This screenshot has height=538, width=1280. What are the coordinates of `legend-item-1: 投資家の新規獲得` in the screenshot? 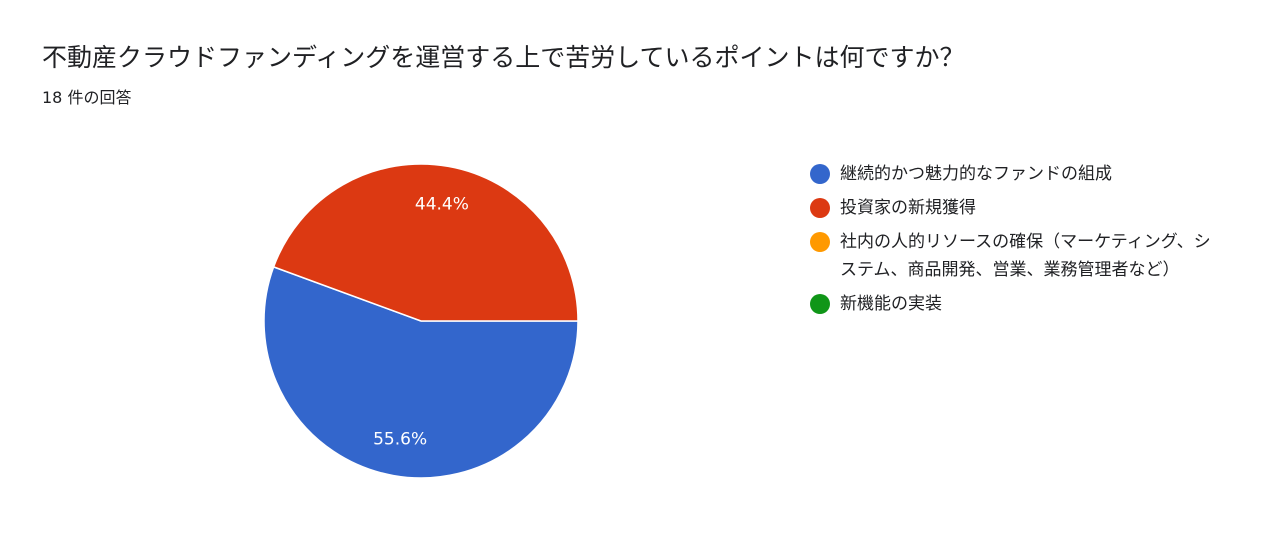 It's located at (1020, 208).